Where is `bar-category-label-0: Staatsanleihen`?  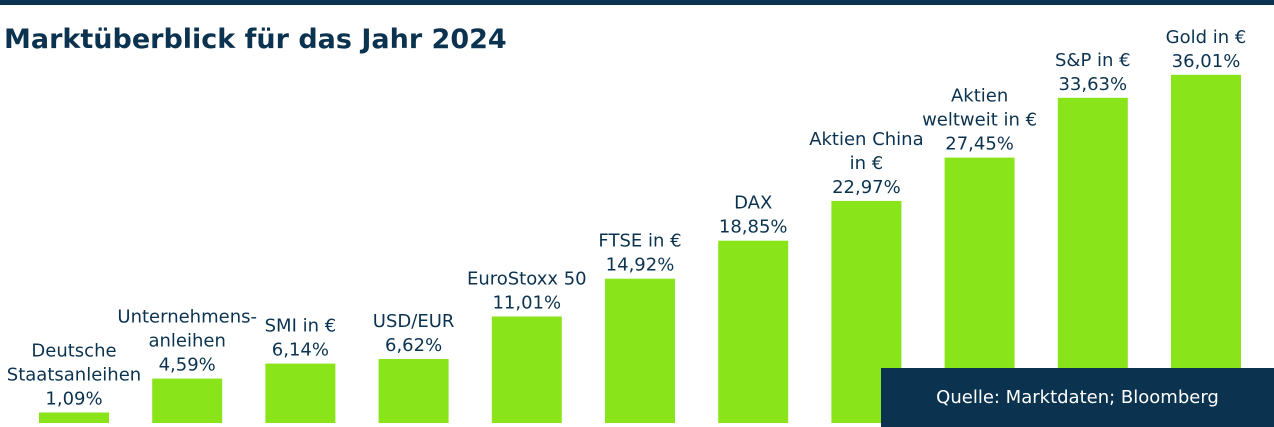
bar-category-label-0: Staatsanleihen is located at coordinates (74, 375).